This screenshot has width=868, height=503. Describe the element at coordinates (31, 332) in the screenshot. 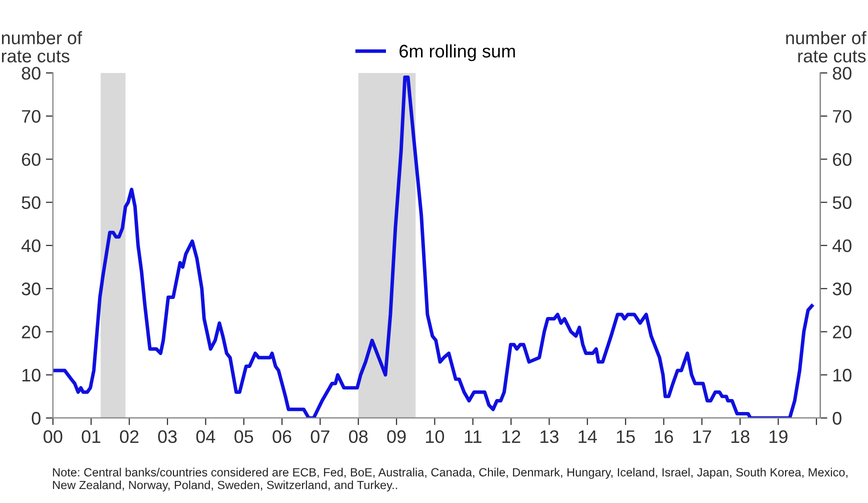

I see `y-tick-label: 20` at that location.